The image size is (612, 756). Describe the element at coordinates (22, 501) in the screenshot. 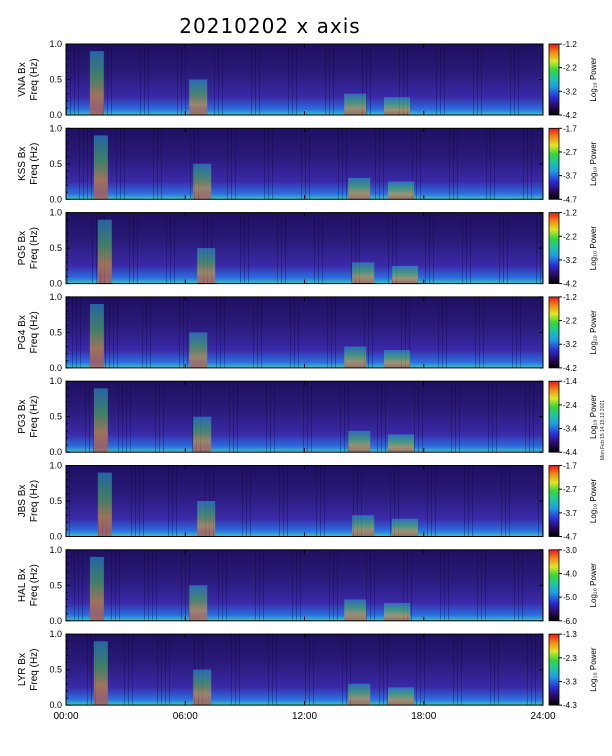

I see `station-label: JBS Bx` at that location.